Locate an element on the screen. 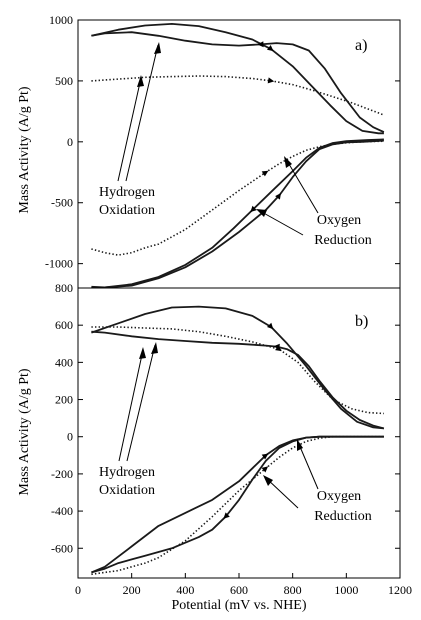 This screenshot has width=421, height=620. panel-b-x-ticks: 0 200 400 600 800 1000 1200 is located at coordinates (243, 585).